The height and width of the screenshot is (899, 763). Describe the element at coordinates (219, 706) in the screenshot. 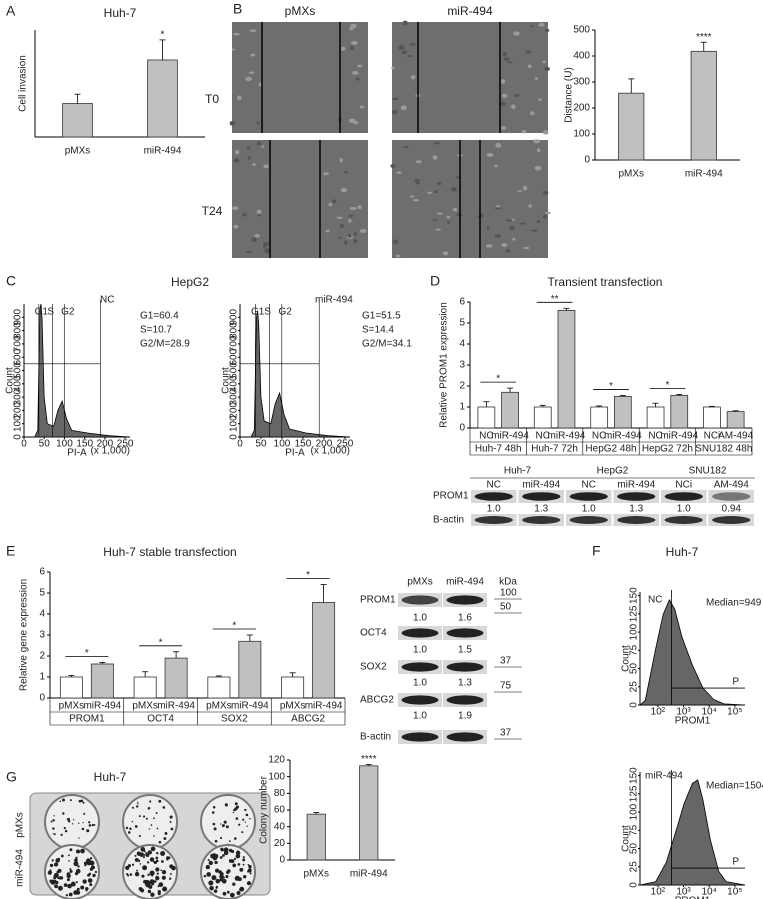

I see `x-sublabel: pMXs` at that location.